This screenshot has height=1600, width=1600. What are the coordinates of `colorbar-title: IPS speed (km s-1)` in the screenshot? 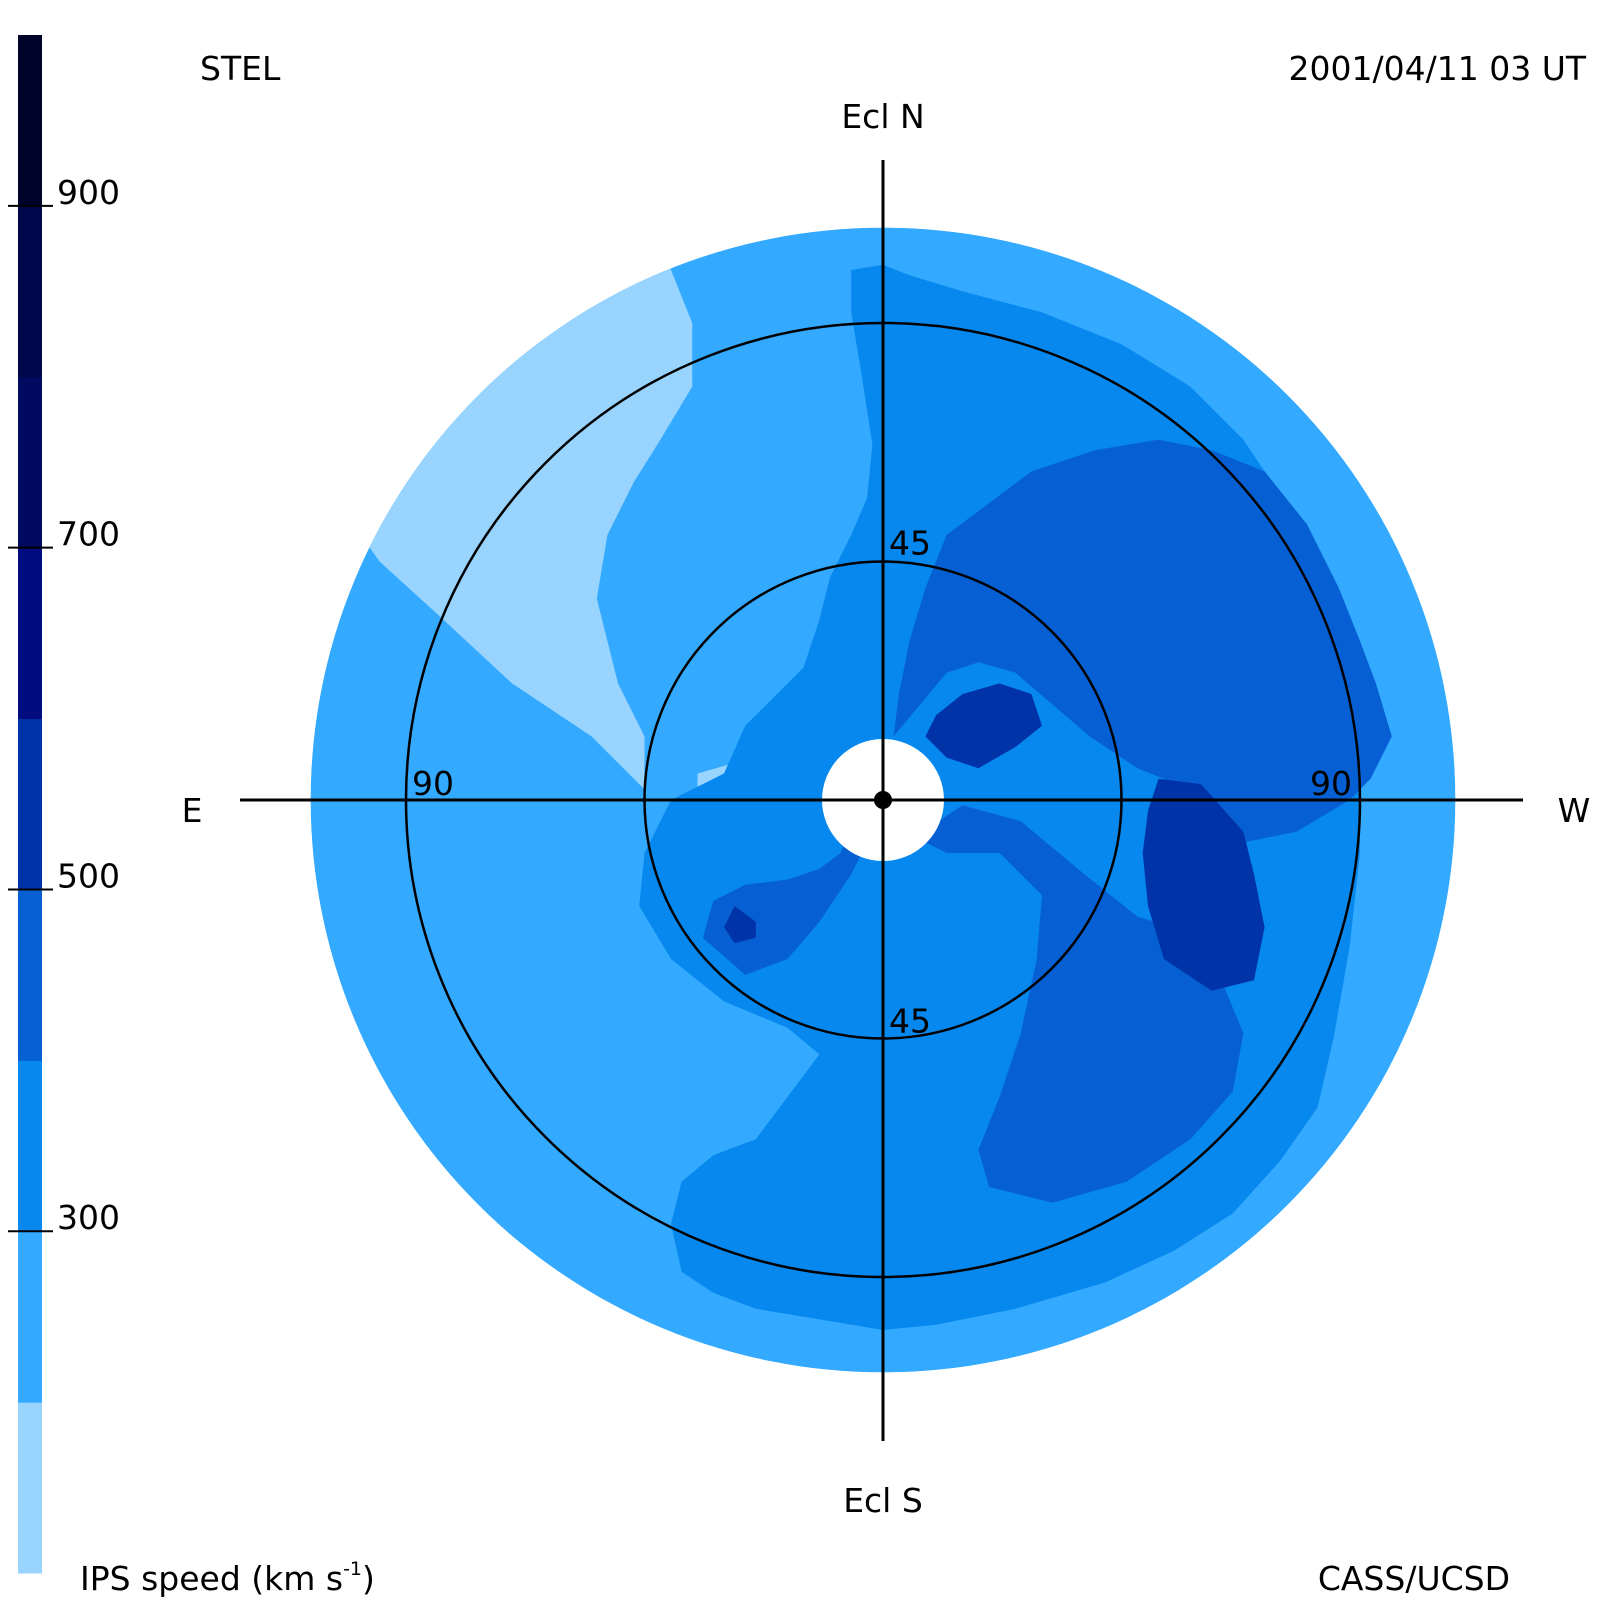 It's located at (227, 1578).